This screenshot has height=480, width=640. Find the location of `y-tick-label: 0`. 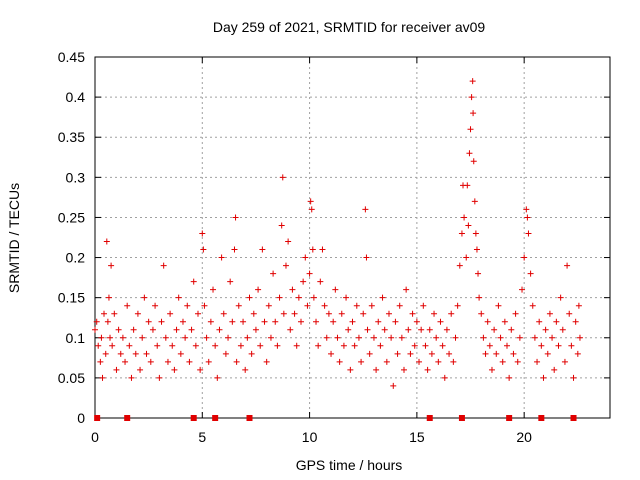

y-tick-label: 0 is located at coordinates (81, 418).